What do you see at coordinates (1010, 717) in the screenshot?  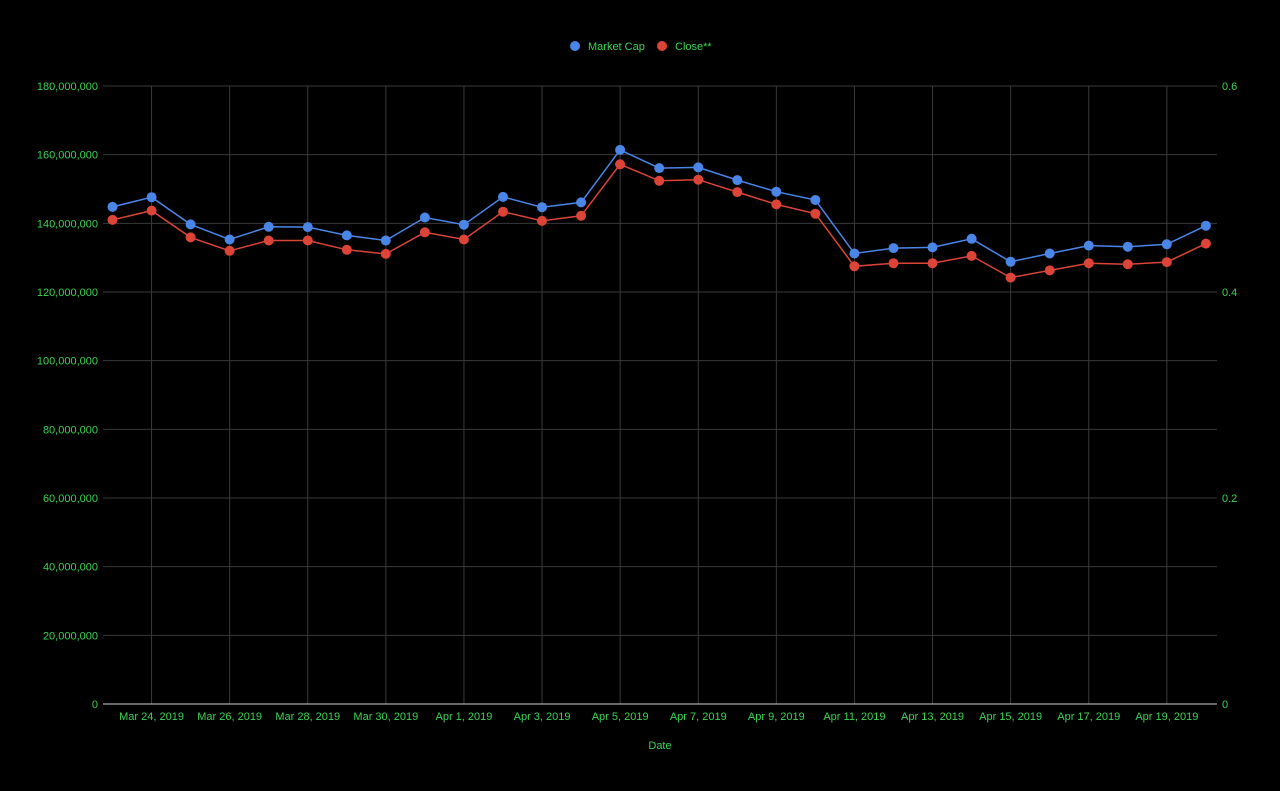 I see `x-tick-label: Apr 15, 2019` at bounding box center [1010, 717].